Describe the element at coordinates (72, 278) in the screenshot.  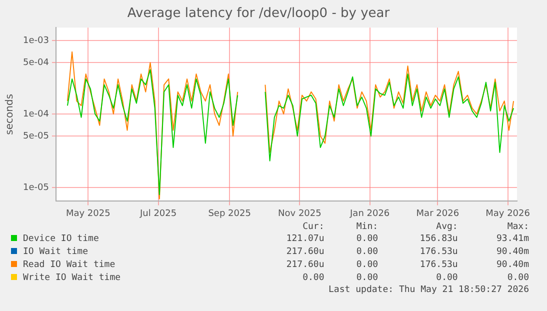
I see `legend-label: Write IO Wait time` at that location.